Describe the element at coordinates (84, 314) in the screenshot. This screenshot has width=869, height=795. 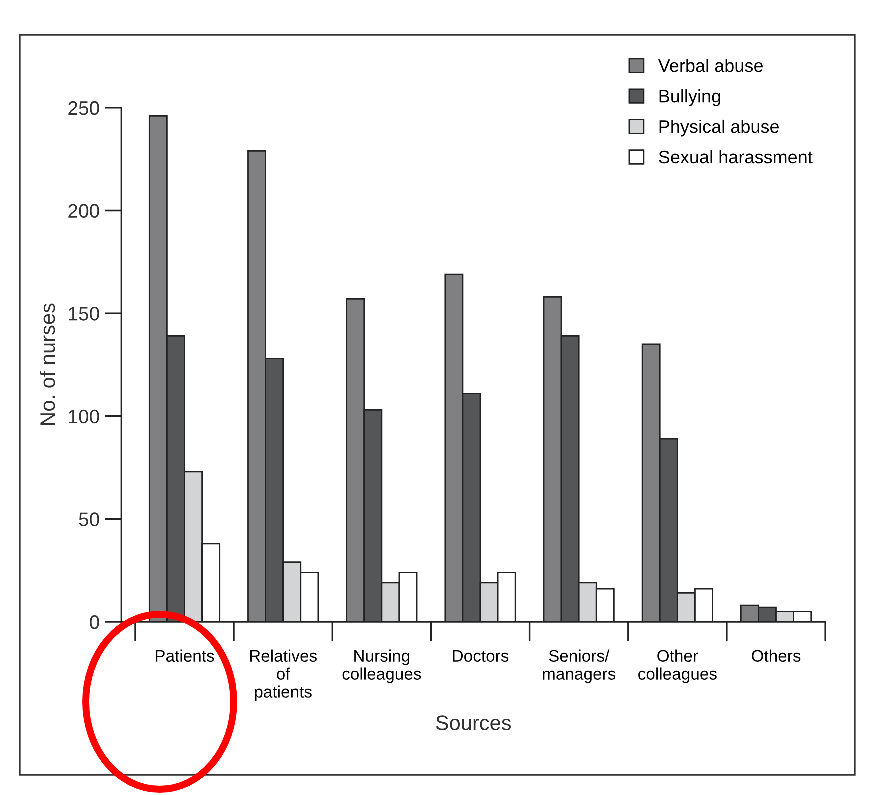
I see `y-tick-label: 150` at that location.